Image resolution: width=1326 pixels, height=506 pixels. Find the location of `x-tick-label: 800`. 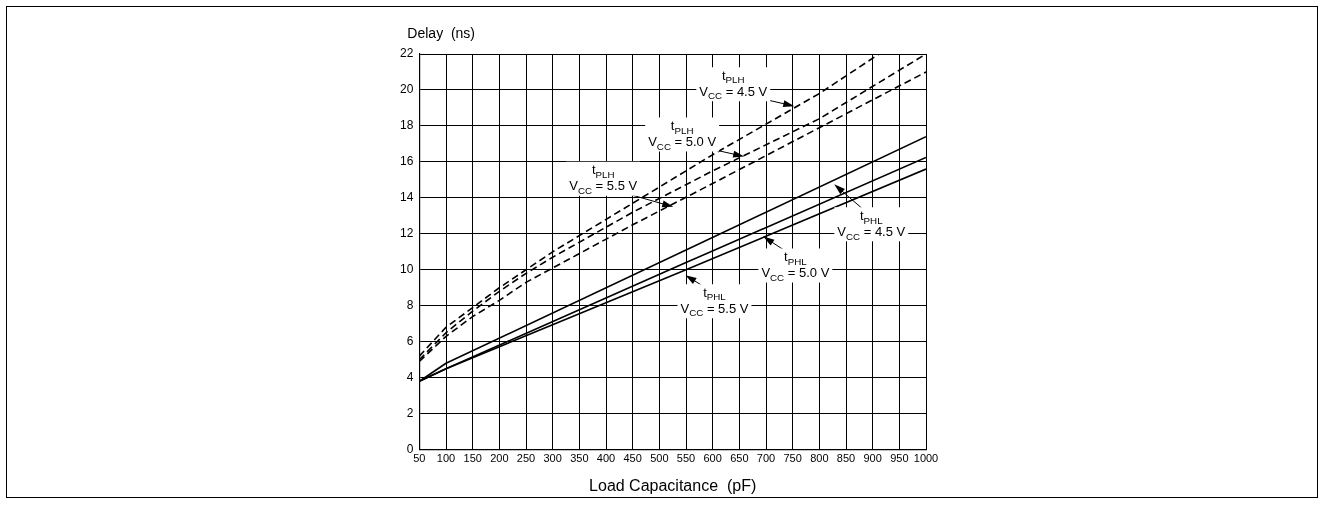

x-tick-label: 800 is located at coordinates (819, 458).